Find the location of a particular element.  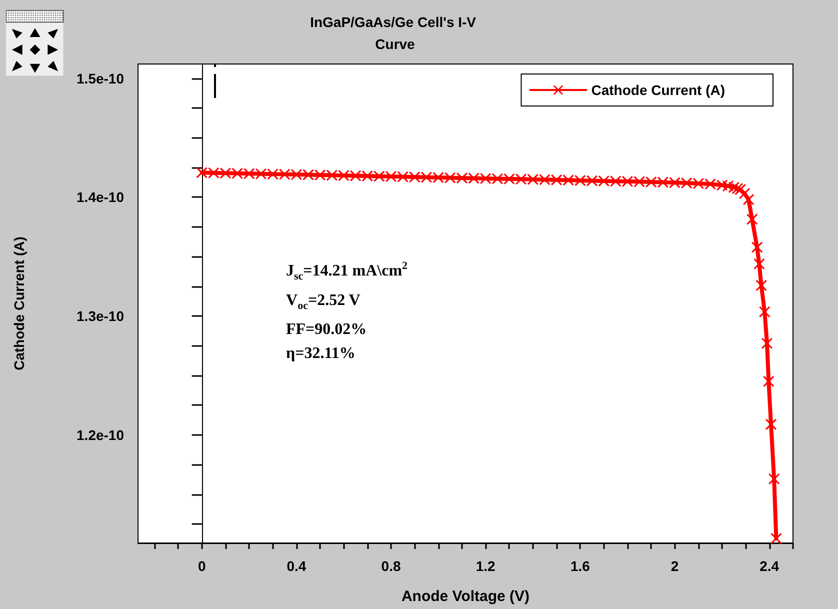

y-tick-label: 1.2e-10 is located at coordinates (100, 434).